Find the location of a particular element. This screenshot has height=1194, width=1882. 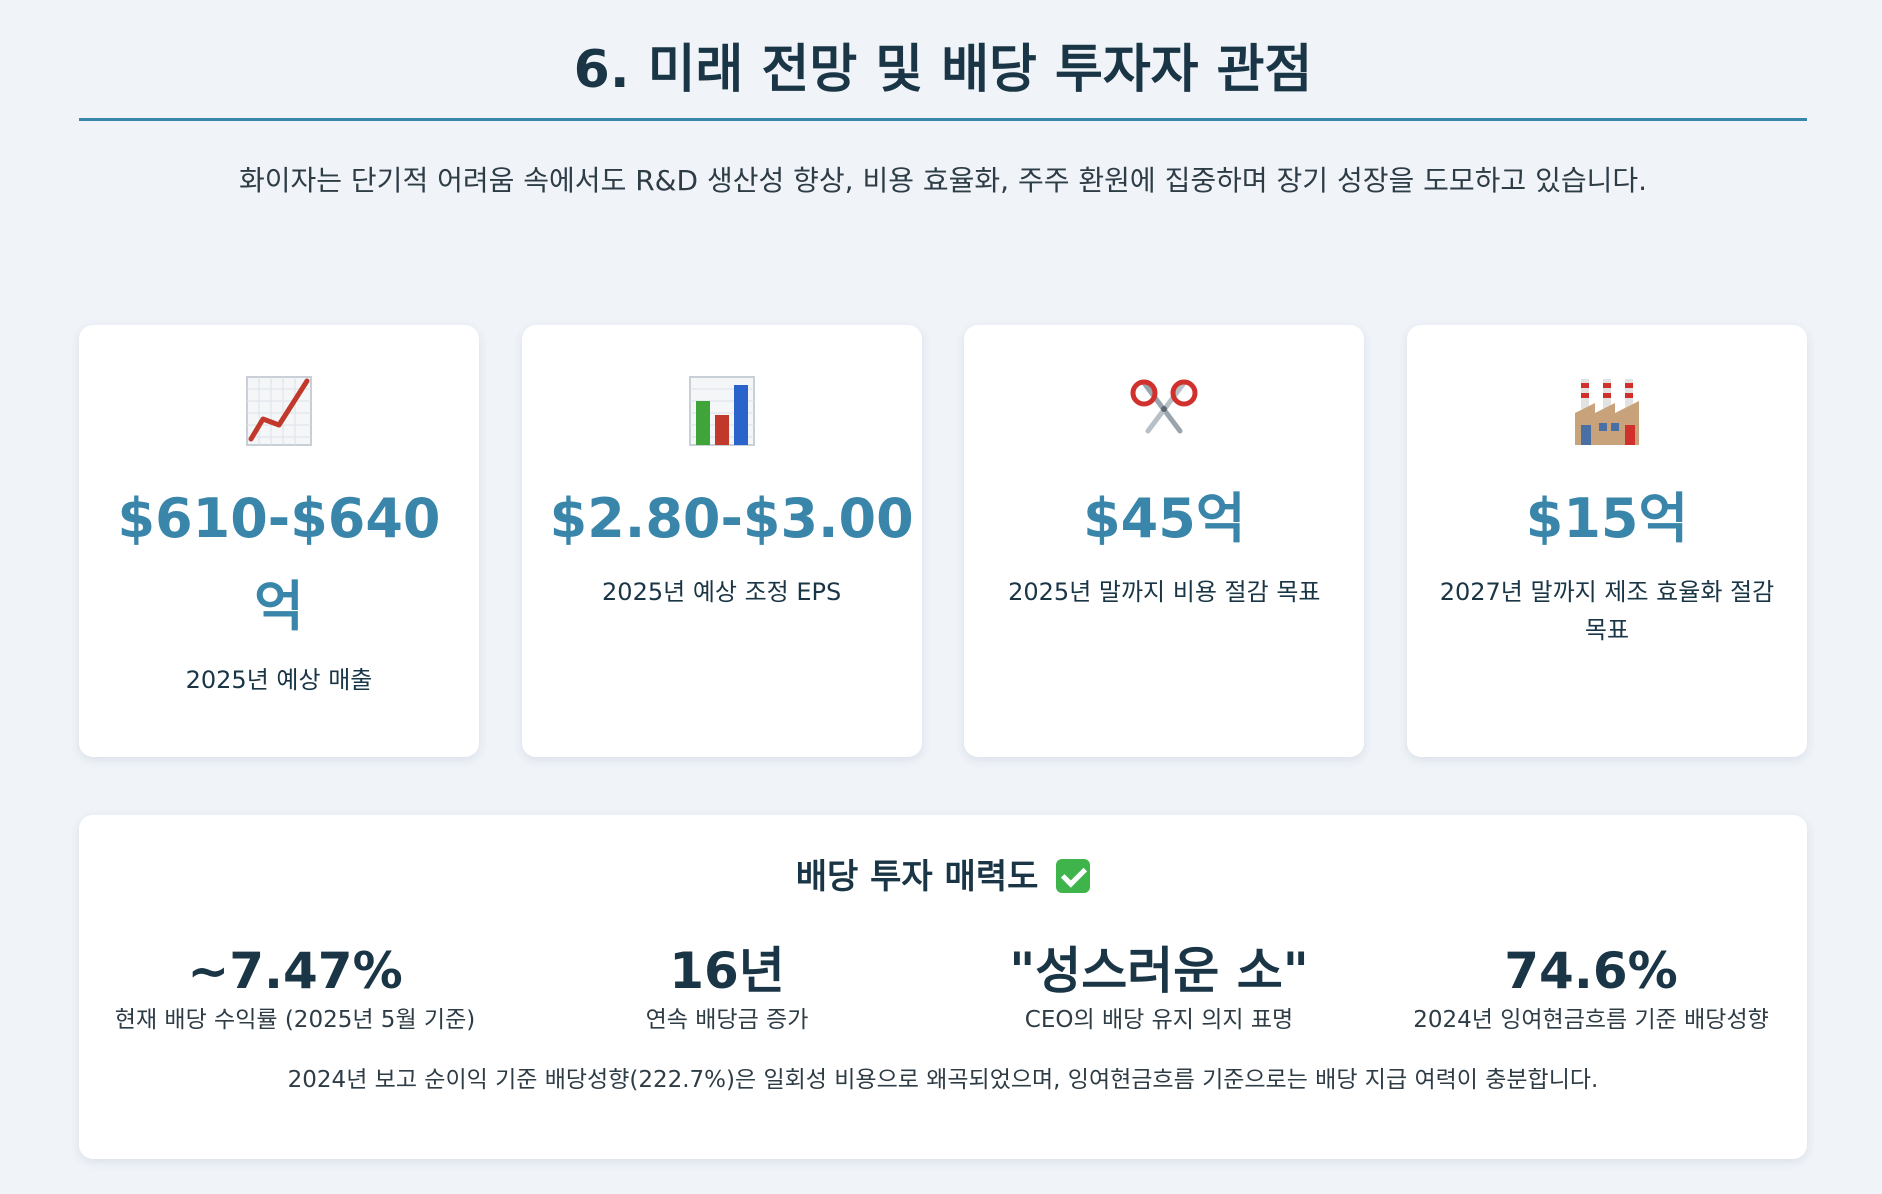

metric-label: 현재 배당 수익률 (2025년 5월 기준) is located at coordinates (295, 1020).